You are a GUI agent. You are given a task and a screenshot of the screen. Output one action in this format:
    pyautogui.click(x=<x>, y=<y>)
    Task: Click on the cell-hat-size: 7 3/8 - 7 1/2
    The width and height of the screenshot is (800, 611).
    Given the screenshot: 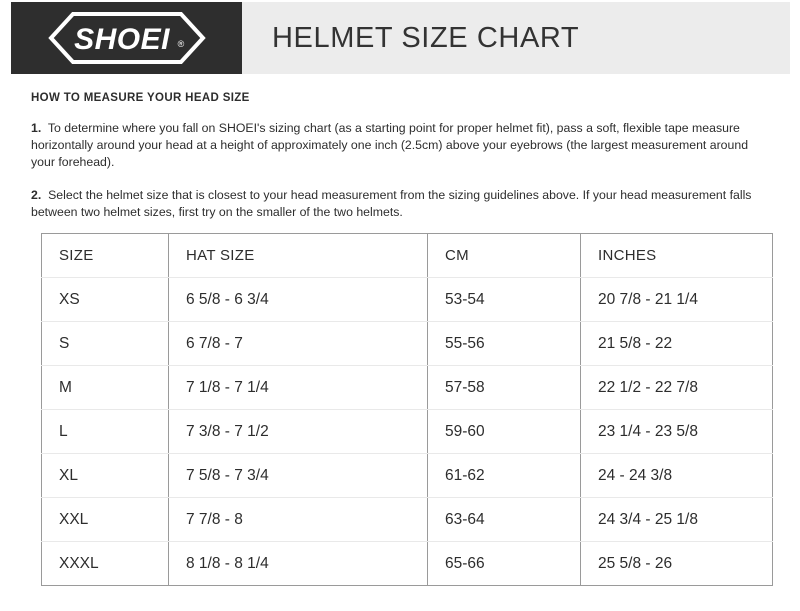 What is the action you would take?
    pyautogui.click(x=298, y=431)
    